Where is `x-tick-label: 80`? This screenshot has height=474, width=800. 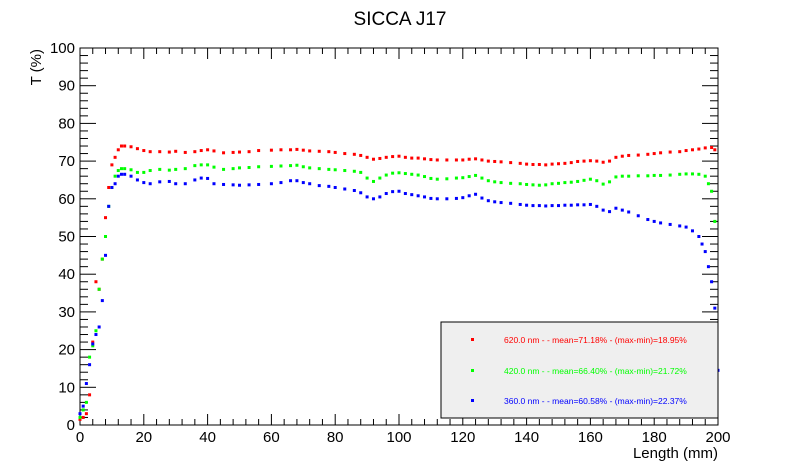 x-tick-label: 80 is located at coordinates (335, 437).